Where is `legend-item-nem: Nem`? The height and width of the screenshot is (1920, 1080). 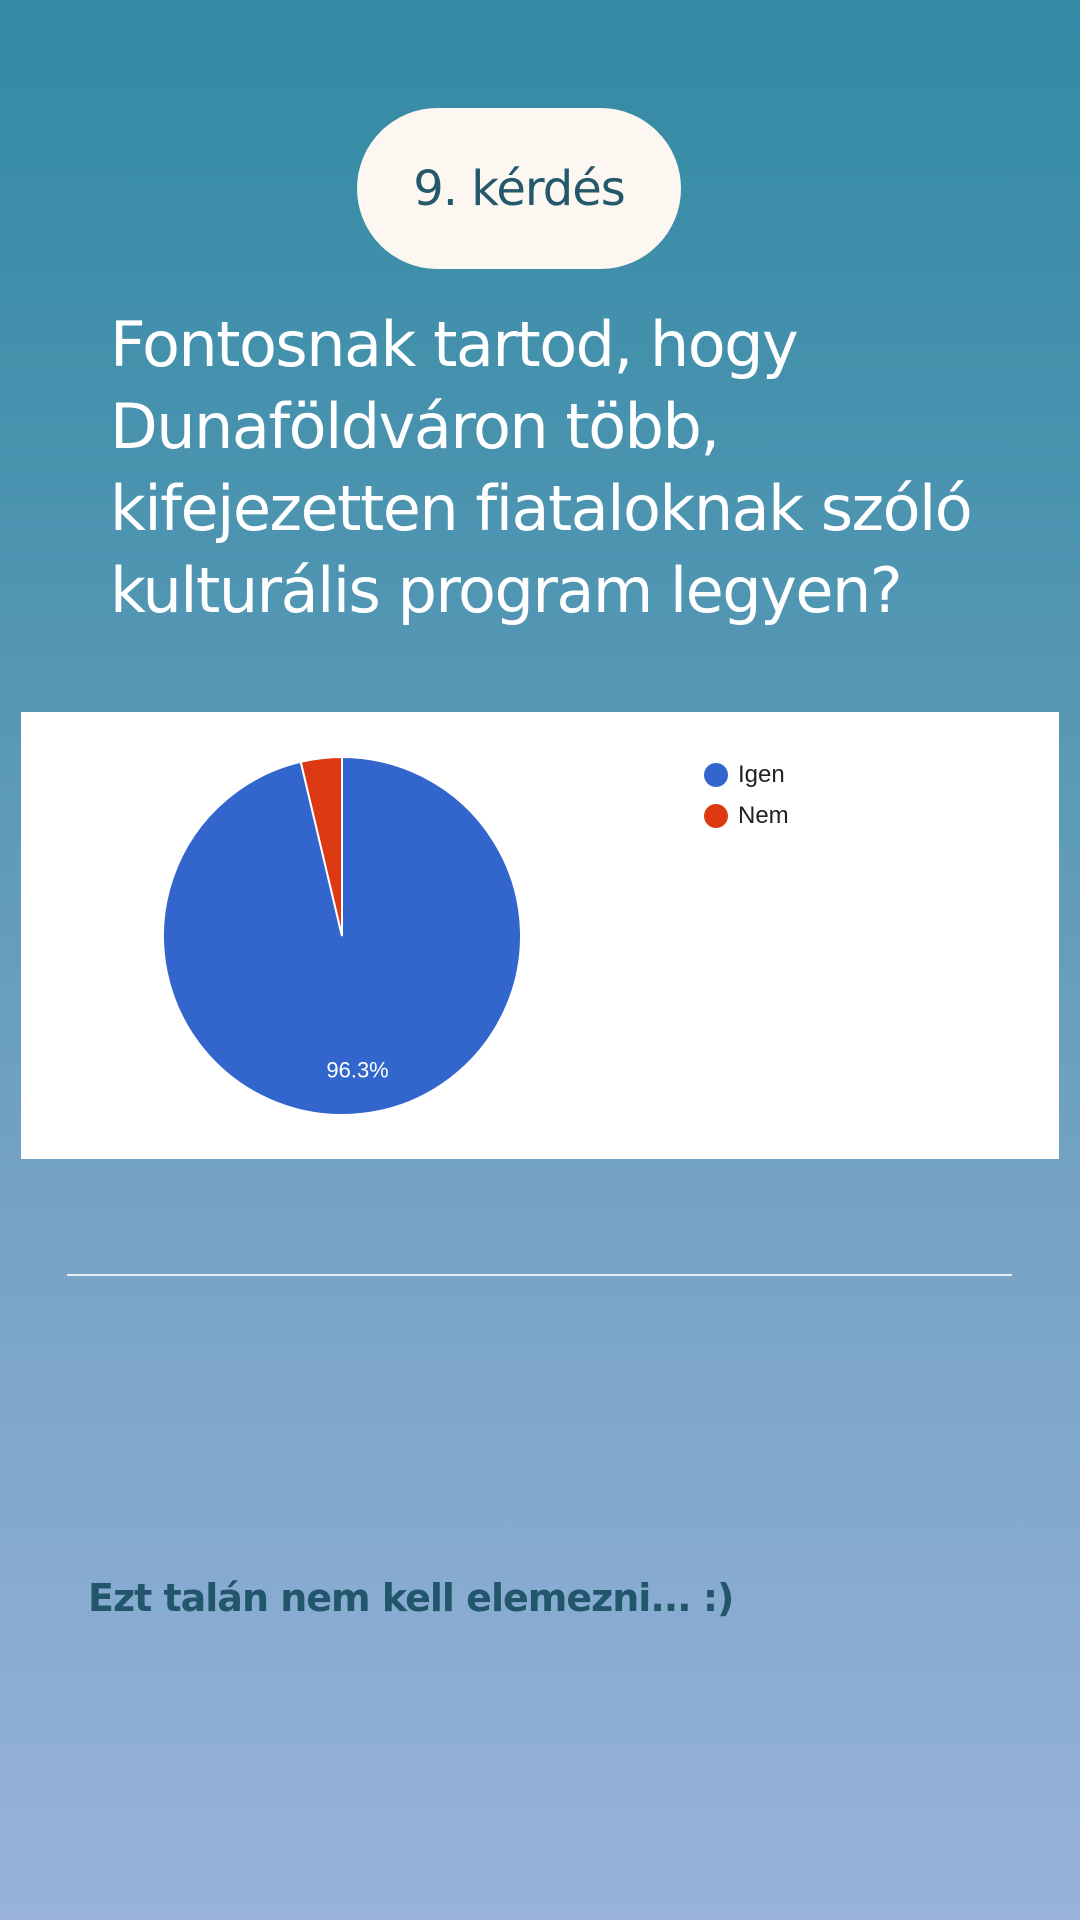 legend-item-nem: Nem is located at coordinates (746, 815).